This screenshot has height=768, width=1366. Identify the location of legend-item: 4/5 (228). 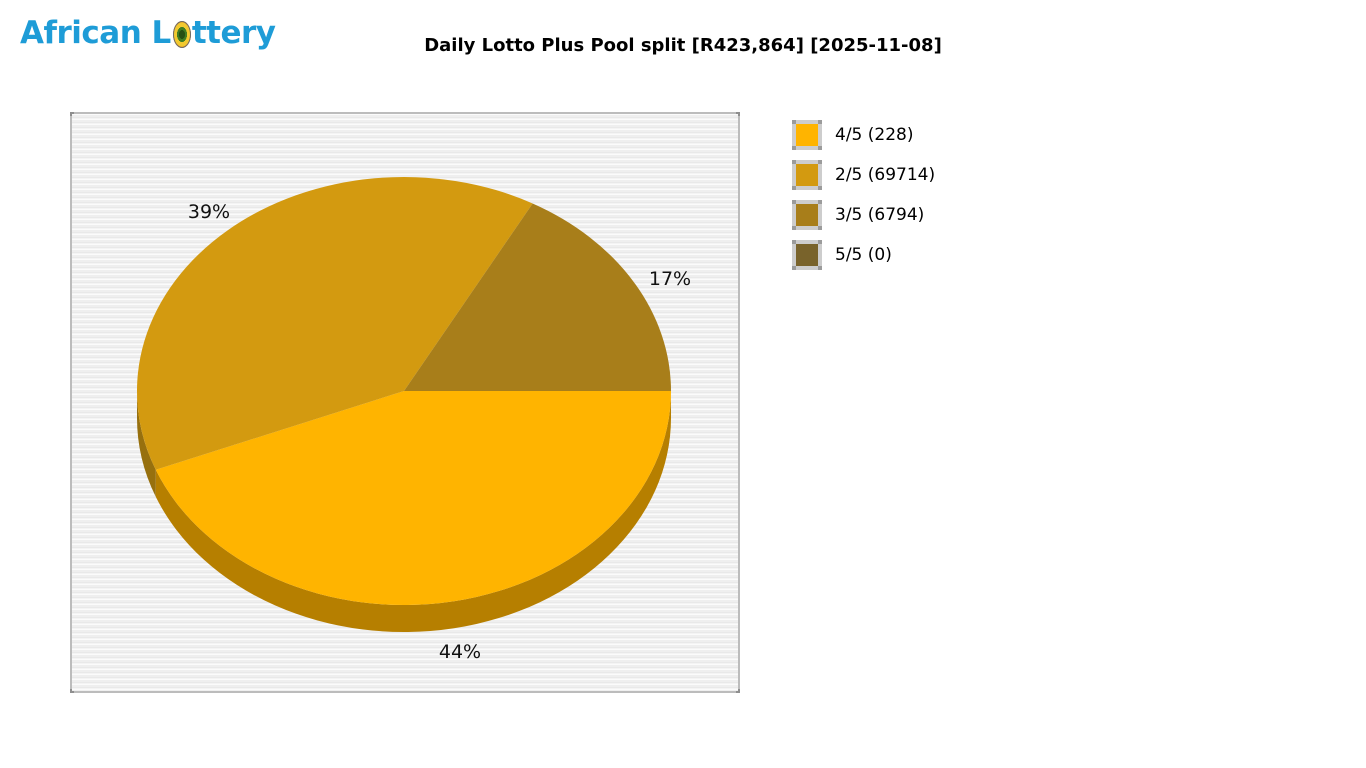
(863, 135).